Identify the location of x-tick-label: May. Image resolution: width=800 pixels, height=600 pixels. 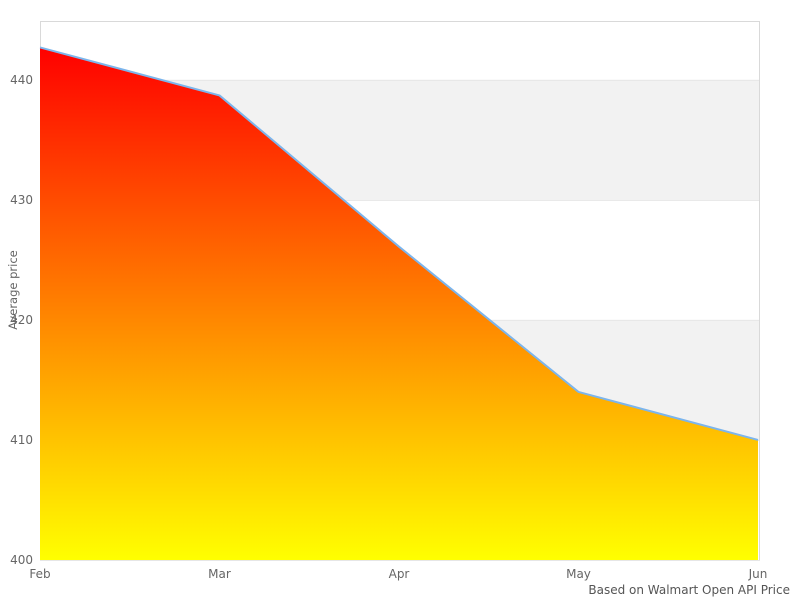
(578, 574).